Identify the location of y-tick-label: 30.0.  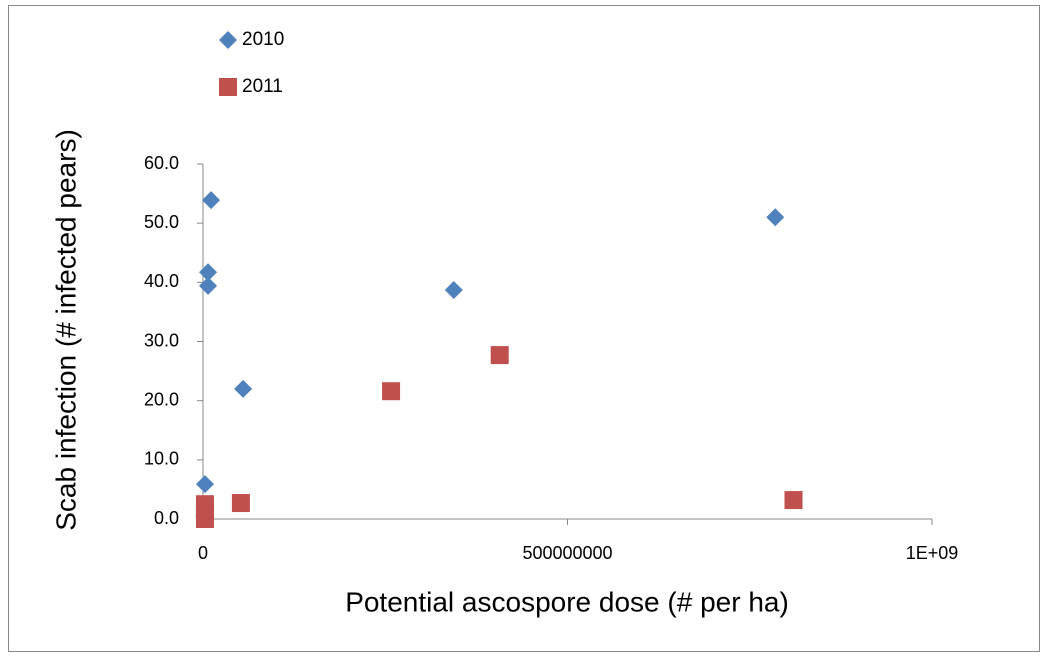
(161, 340).